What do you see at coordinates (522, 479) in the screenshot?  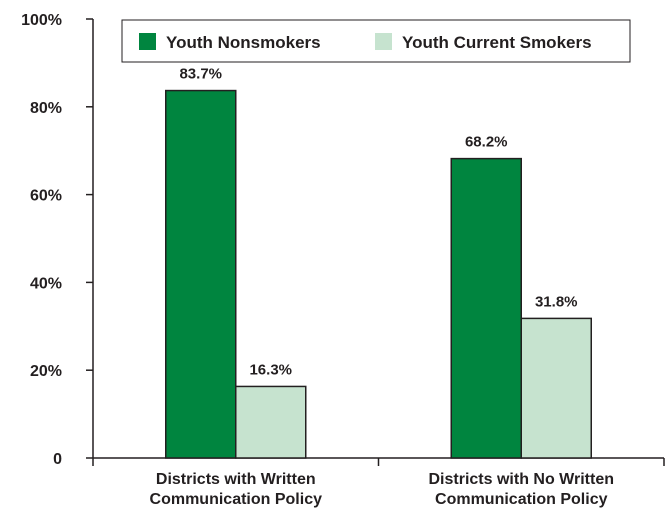 I see `x-tick-label: Districts with No Written` at bounding box center [522, 479].